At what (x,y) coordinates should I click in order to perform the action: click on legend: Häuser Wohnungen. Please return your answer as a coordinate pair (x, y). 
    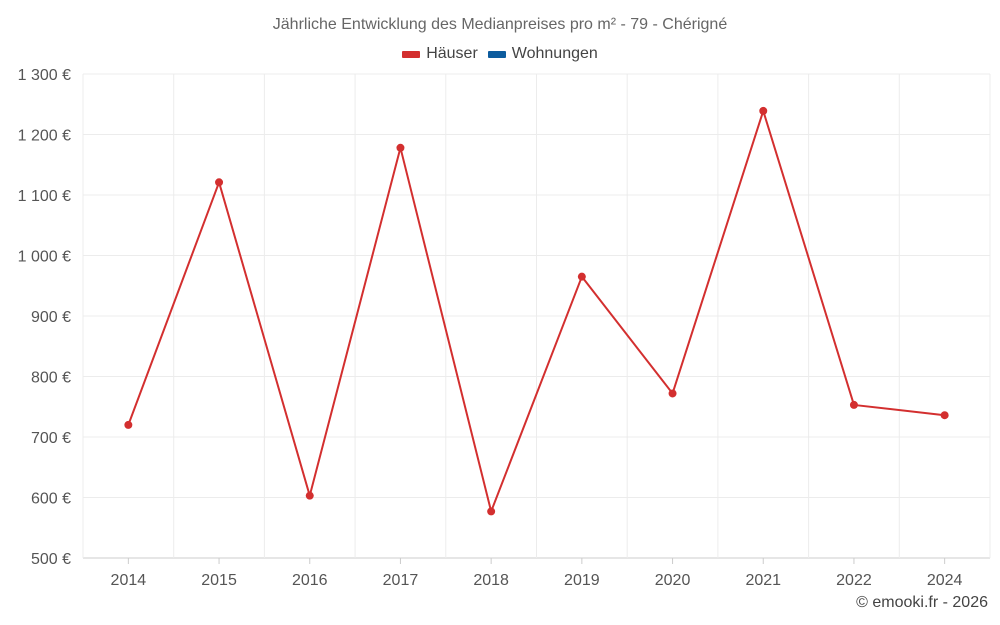
    Looking at the image, I should click on (500, 54).